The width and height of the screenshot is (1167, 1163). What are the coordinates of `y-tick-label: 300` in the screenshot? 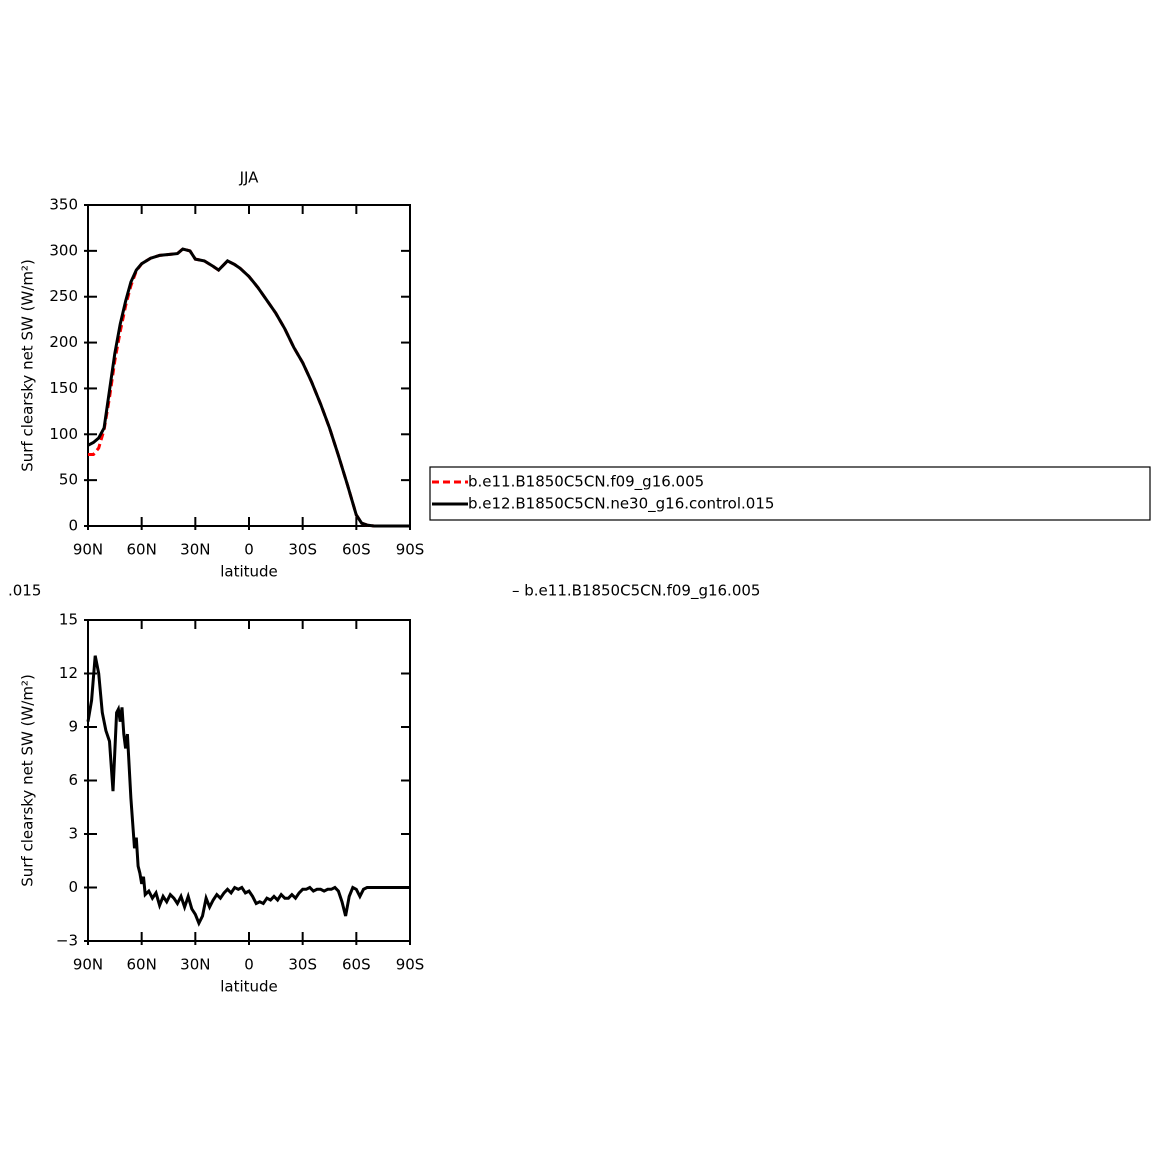 It's located at (63, 250).